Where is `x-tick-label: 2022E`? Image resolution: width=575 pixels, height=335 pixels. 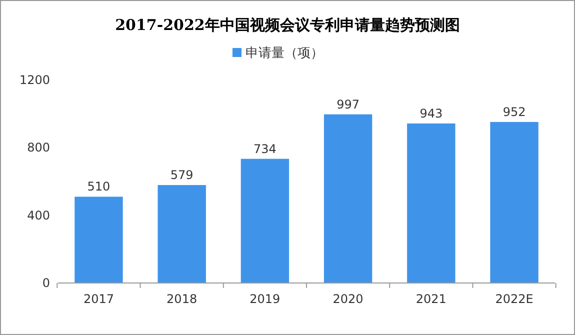
x-tick-label: 2022E is located at coordinates (514, 299).